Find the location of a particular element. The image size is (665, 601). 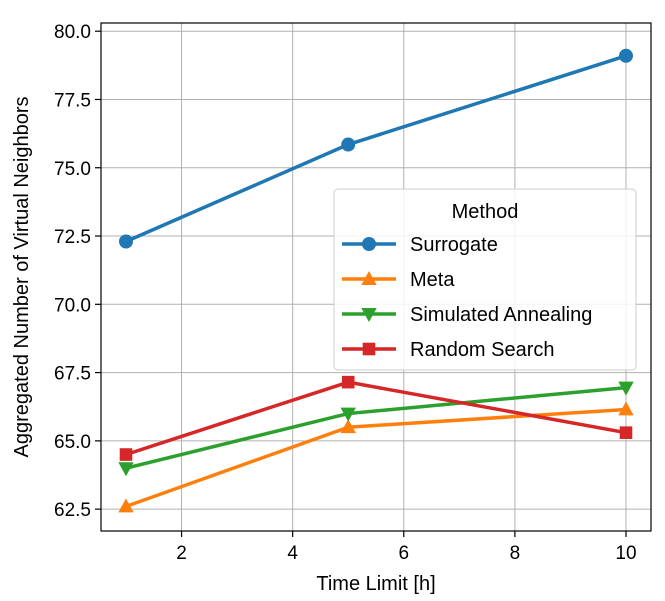

y-tick-label: 62.5 is located at coordinates (72, 510).